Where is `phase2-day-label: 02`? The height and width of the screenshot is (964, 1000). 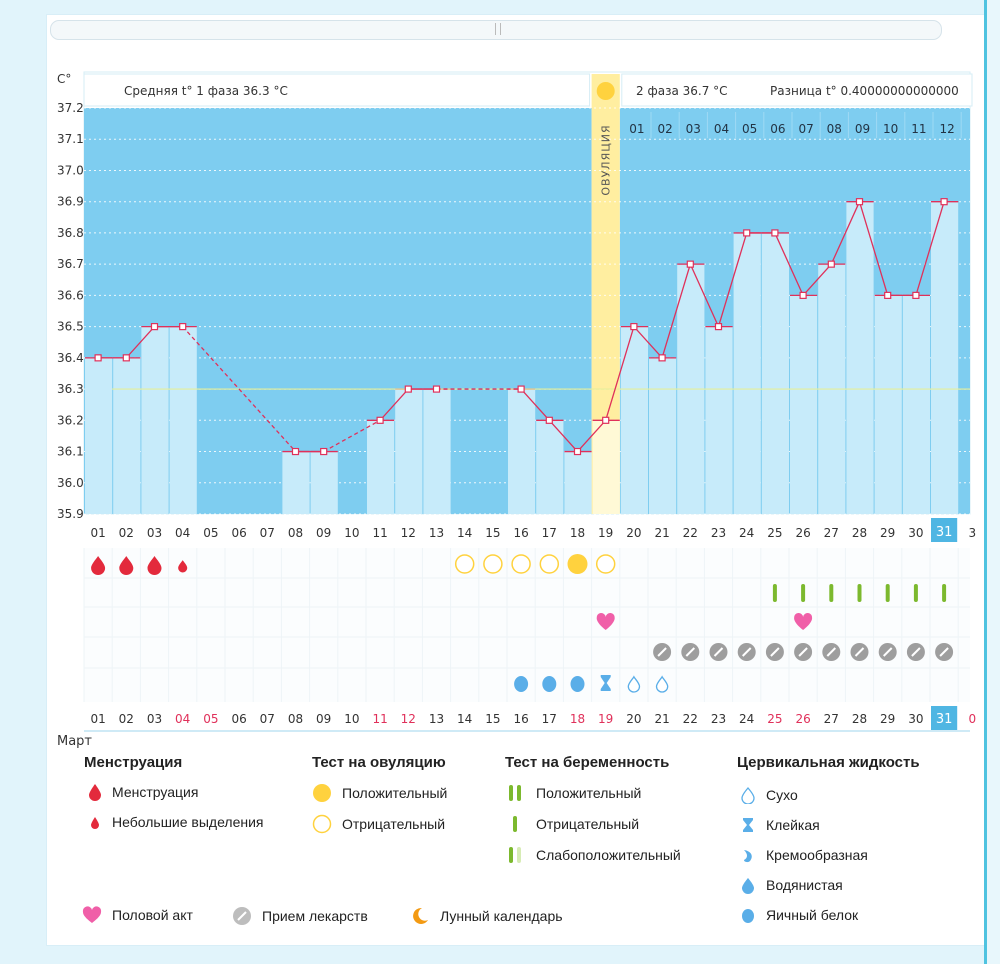 phase2-day-label: 02 is located at coordinates (664, 129).